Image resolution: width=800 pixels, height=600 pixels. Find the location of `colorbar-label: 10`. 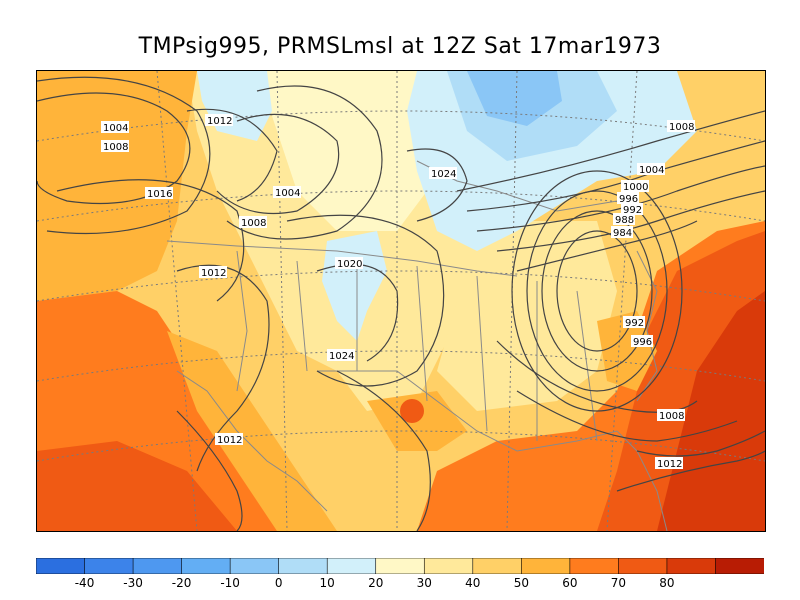

colorbar-label: 10 is located at coordinates (327, 583).